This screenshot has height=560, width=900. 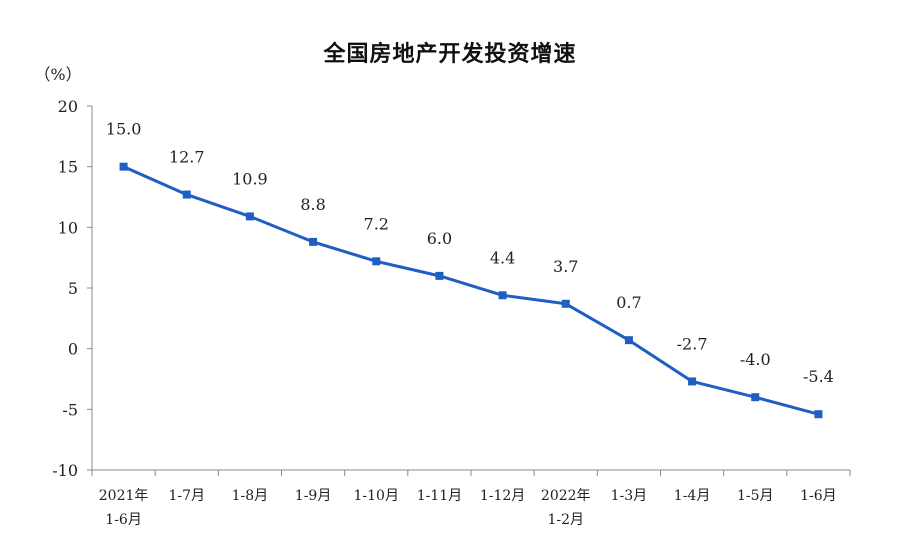 I want to click on x-tick-label: 1-6月, so click(x=818, y=496).